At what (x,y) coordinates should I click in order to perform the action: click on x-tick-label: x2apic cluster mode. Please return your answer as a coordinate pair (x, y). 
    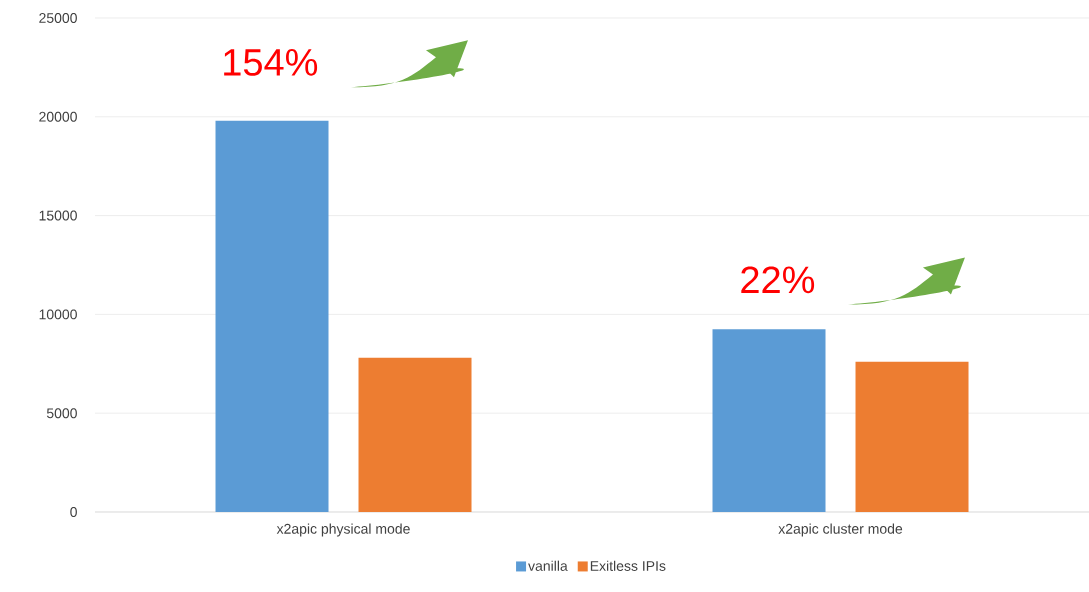
    Looking at the image, I should click on (840, 530).